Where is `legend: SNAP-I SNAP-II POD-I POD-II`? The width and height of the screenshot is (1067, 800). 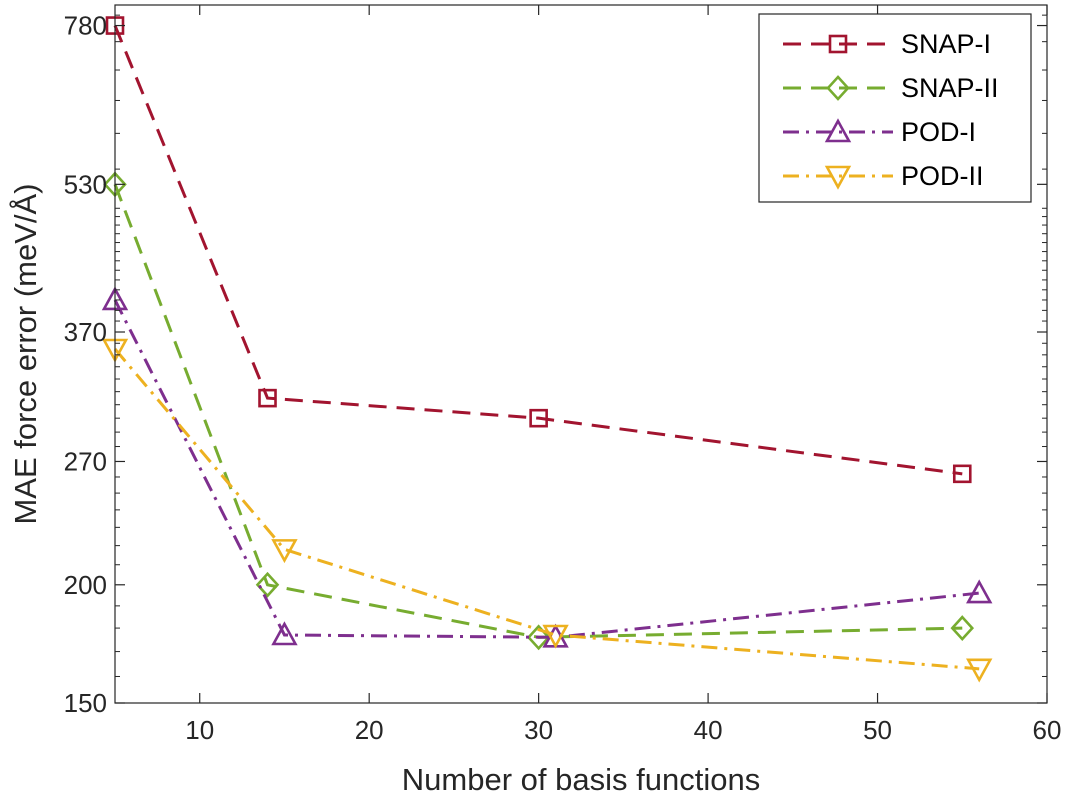
legend: SNAP-I SNAP-II POD-I POD-II is located at coordinates (895, 108).